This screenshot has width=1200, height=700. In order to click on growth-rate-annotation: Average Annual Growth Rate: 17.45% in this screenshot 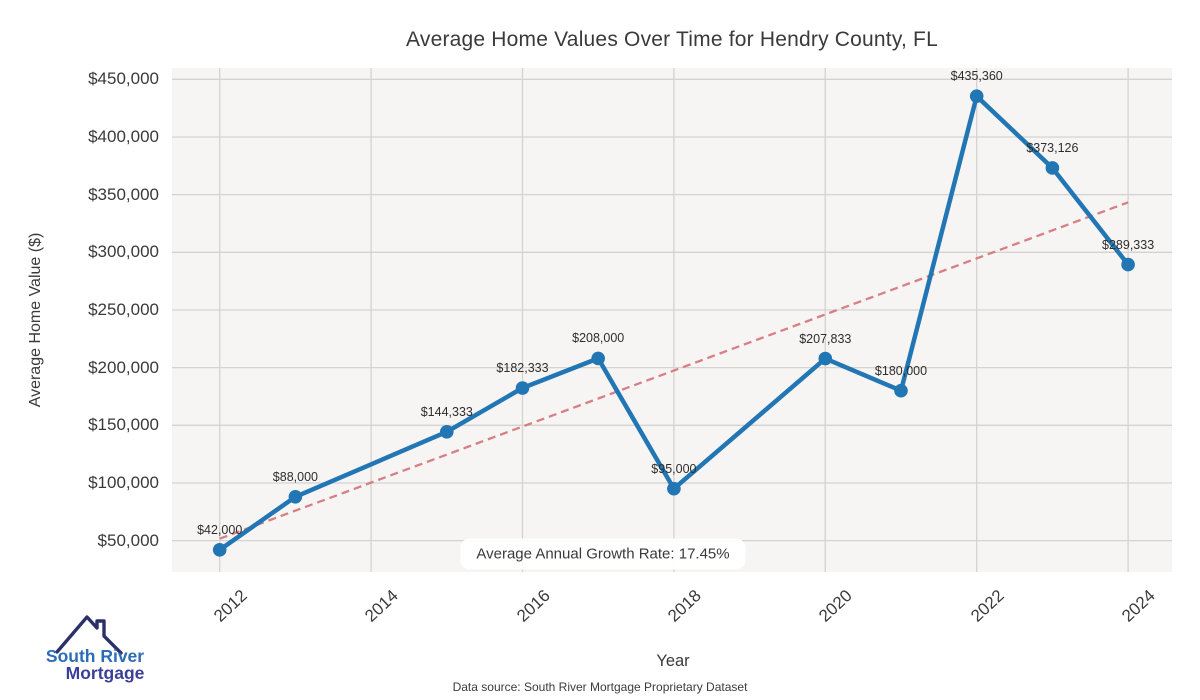, I will do `click(603, 554)`.